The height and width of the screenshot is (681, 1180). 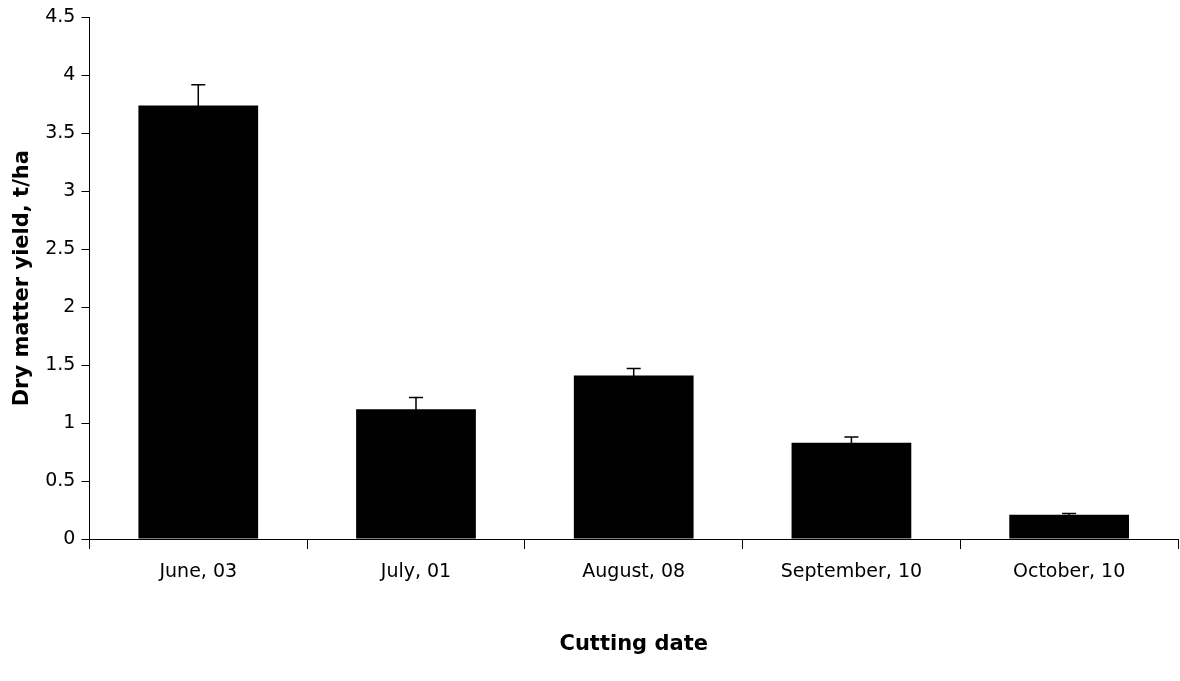 What do you see at coordinates (198, 570) in the screenshot?
I see `x-tick-label: June, 03` at bounding box center [198, 570].